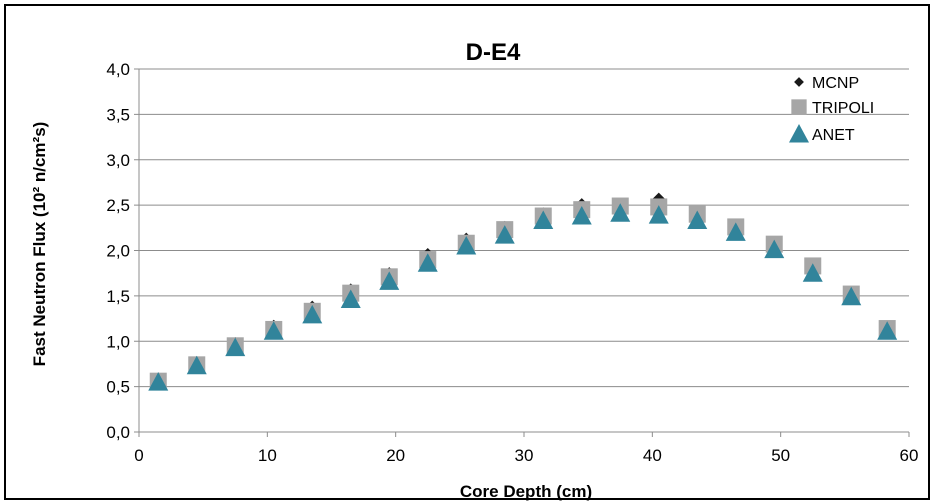 The height and width of the screenshot is (504, 936). Describe the element at coordinates (833, 135) in the screenshot. I see `legend-anet-label: ANET` at that location.